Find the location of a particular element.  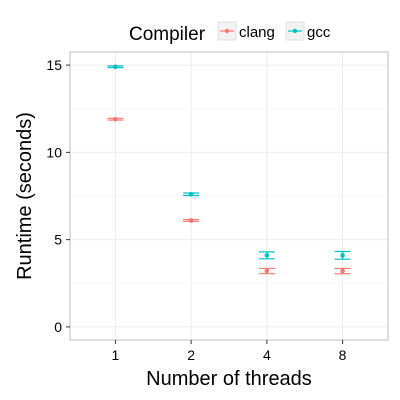

legend-items: clang gcc is located at coordinates (274, 31).